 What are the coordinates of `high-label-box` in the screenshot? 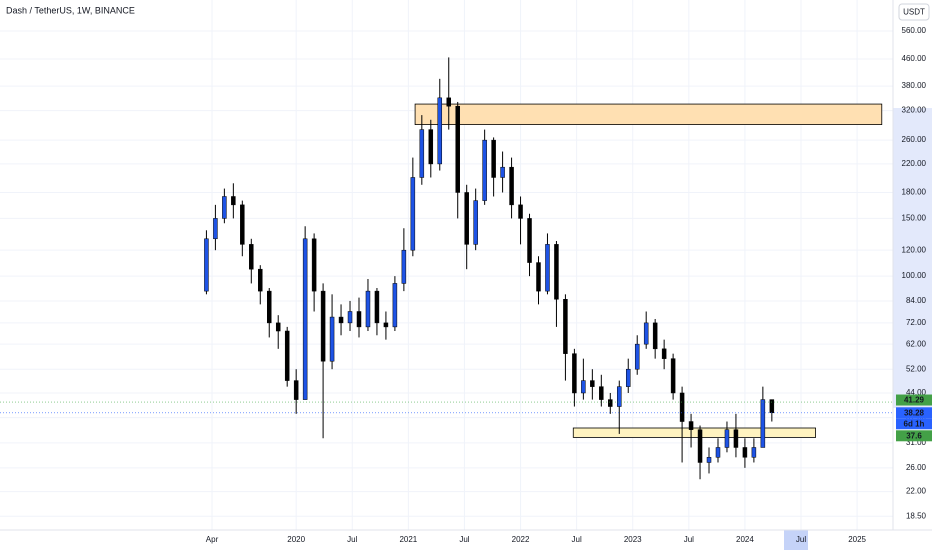 It's located at (914, 400).